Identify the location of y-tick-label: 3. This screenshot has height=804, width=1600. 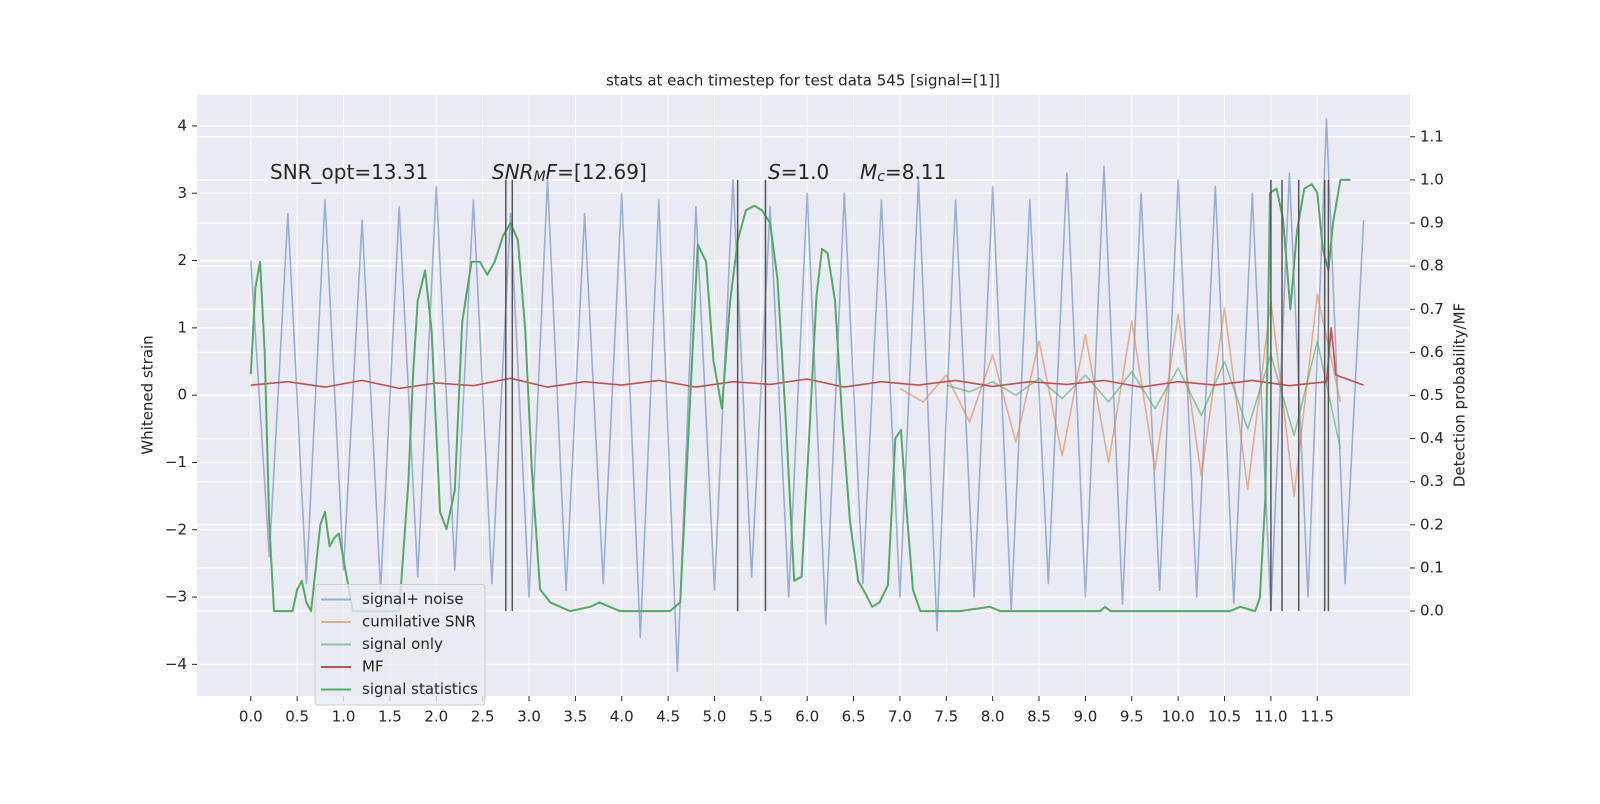
(182, 193).